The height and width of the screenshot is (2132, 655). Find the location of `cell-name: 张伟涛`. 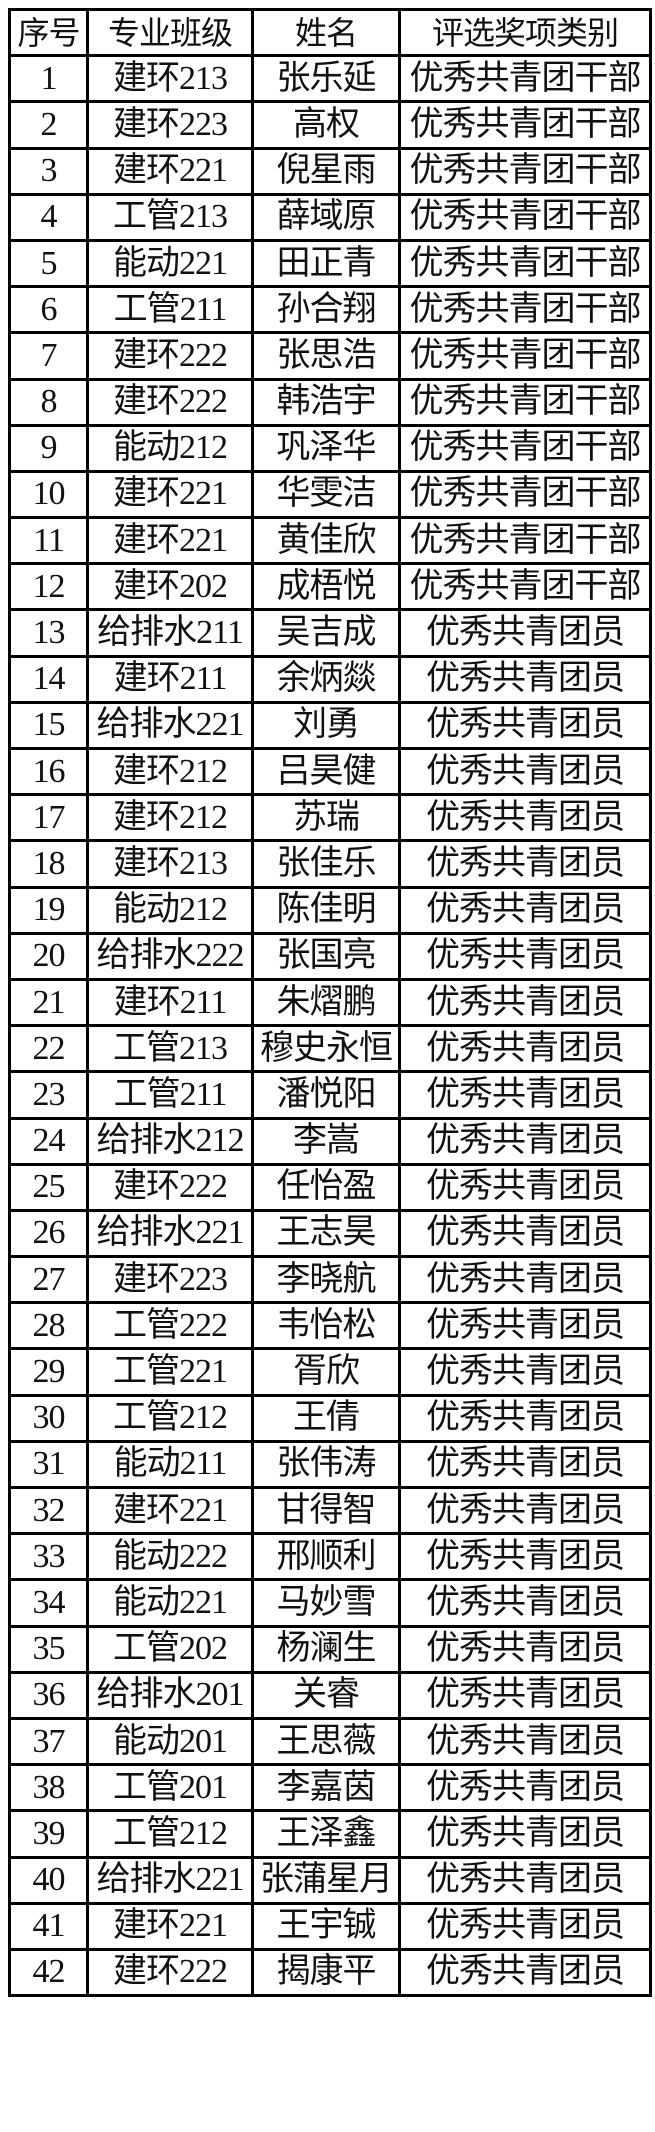

cell-name: 张伟涛 is located at coordinates (326, 1464).